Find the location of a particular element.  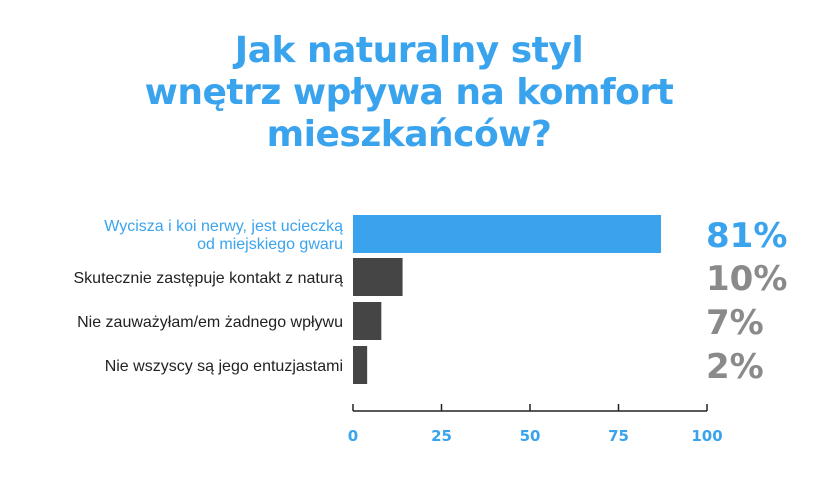

value-label-1: 10% is located at coordinates (746, 279).